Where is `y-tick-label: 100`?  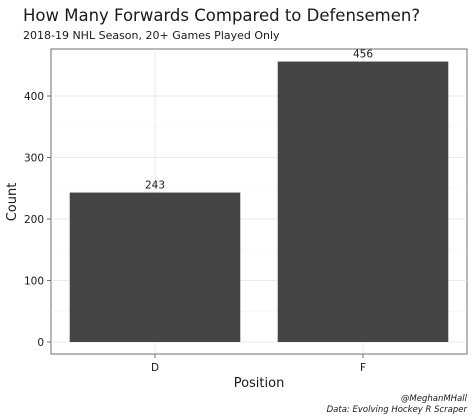
y-tick-label: 100 is located at coordinates (34, 282).